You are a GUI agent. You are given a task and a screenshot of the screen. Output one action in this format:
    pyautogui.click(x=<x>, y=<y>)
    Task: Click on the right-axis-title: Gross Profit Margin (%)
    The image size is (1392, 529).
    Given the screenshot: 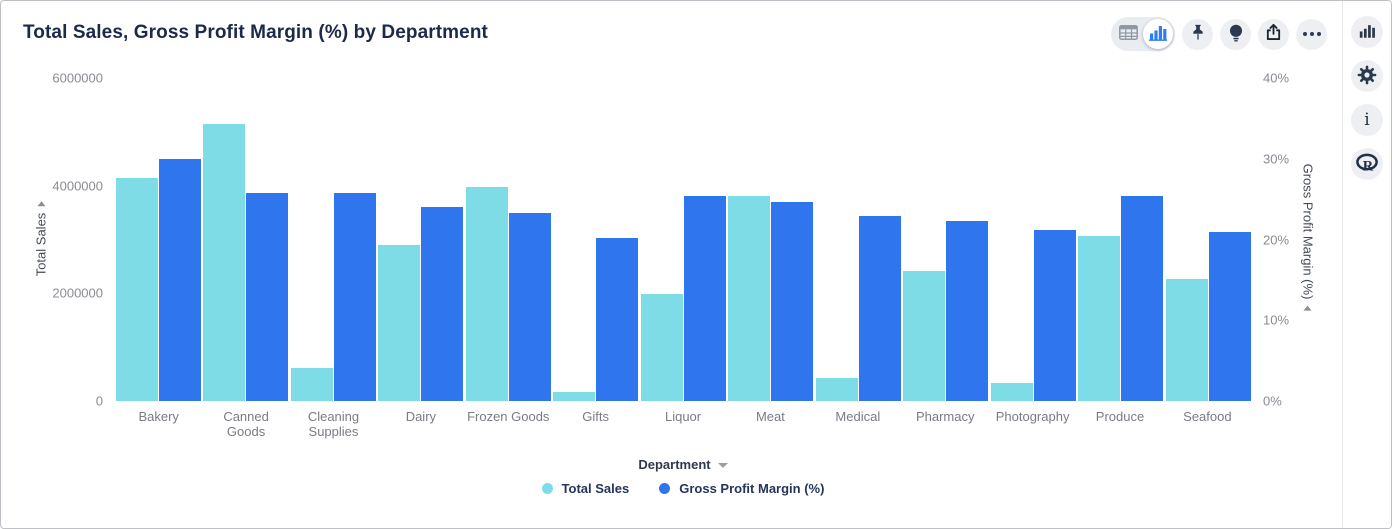 What is the action you would take?
    pyautogui.click(x=1308, y=237)
    